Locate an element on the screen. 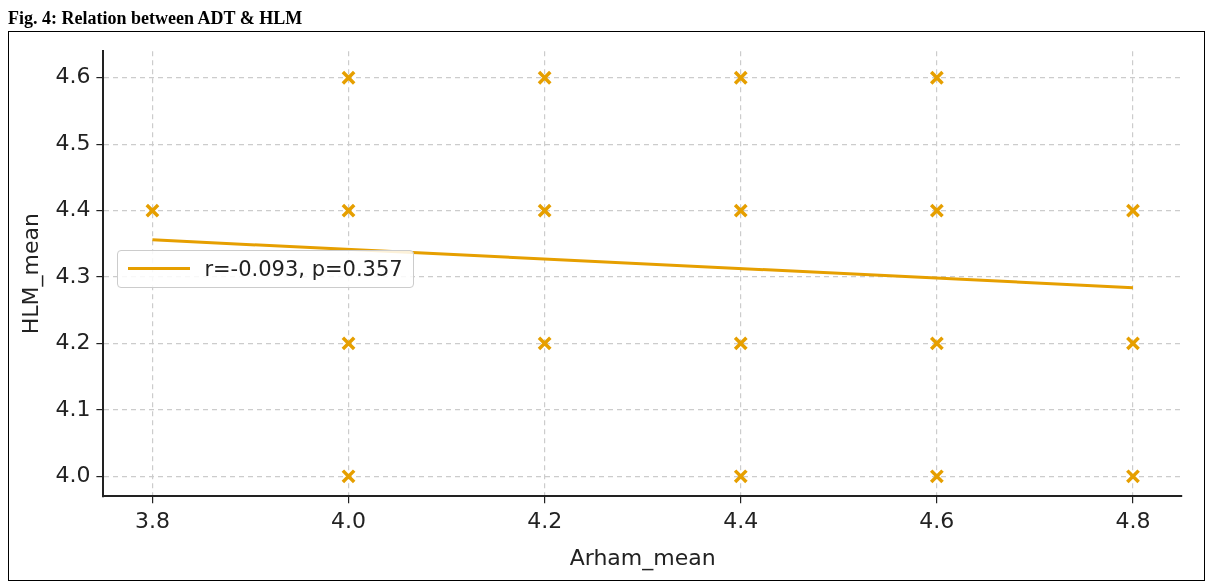 The height and width of the screenshot is (587, 1213). y-tick-label: 4.5 is located at coordinates (73, 142).